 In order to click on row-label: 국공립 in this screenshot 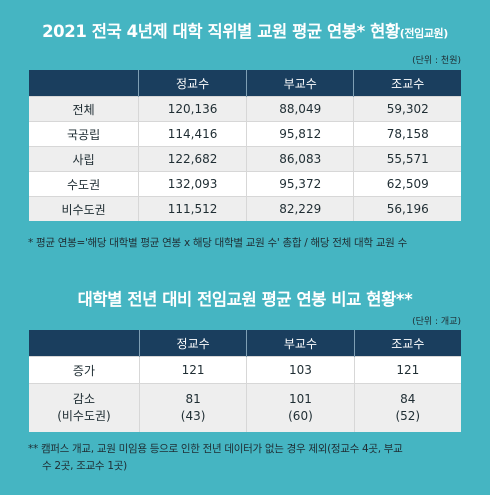, I will do `click(84, 134)`.